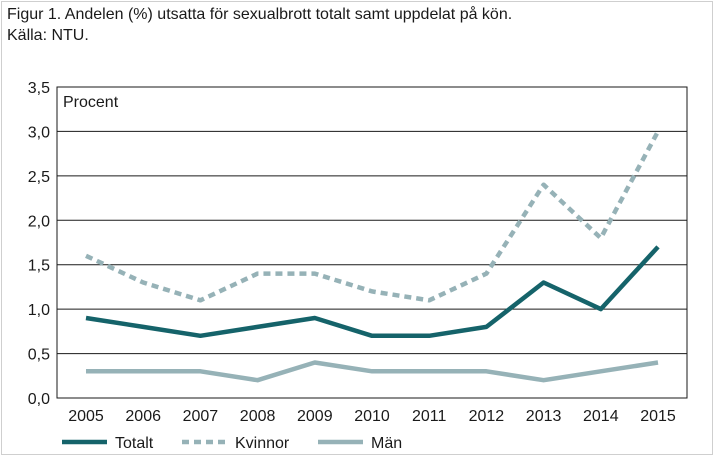  I want to click on y-tick-label: 0,5, so click(39, 355).